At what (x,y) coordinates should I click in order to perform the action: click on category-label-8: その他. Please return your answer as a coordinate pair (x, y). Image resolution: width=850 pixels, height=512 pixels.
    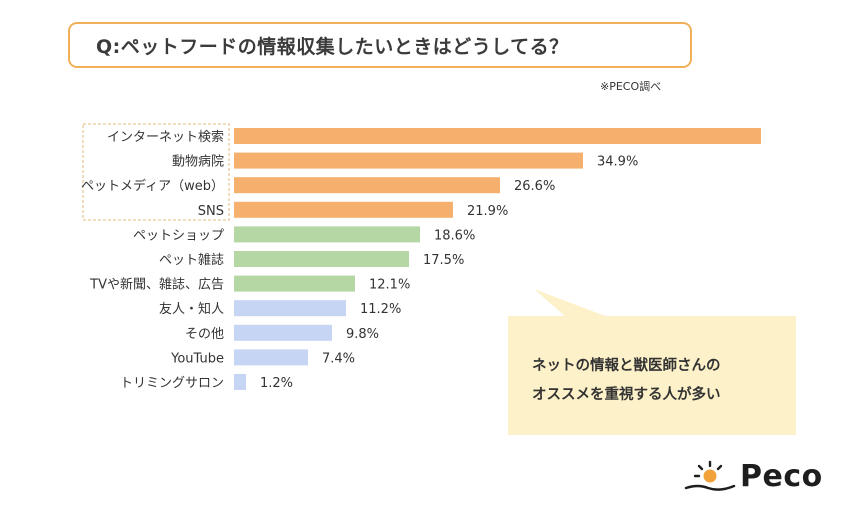
    Looking at the image, I should click on (204, 334).